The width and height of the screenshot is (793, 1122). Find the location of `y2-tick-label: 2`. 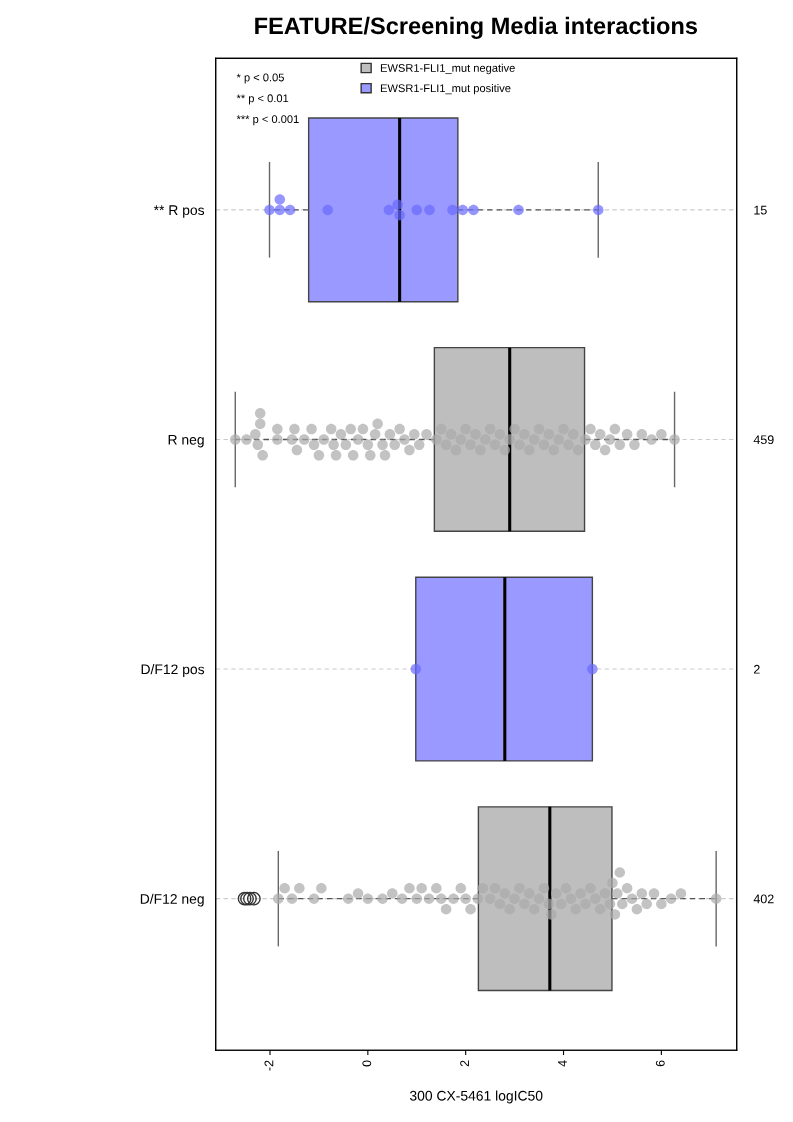

y2-tick-label: 2 is located at coordinates (756, 669).